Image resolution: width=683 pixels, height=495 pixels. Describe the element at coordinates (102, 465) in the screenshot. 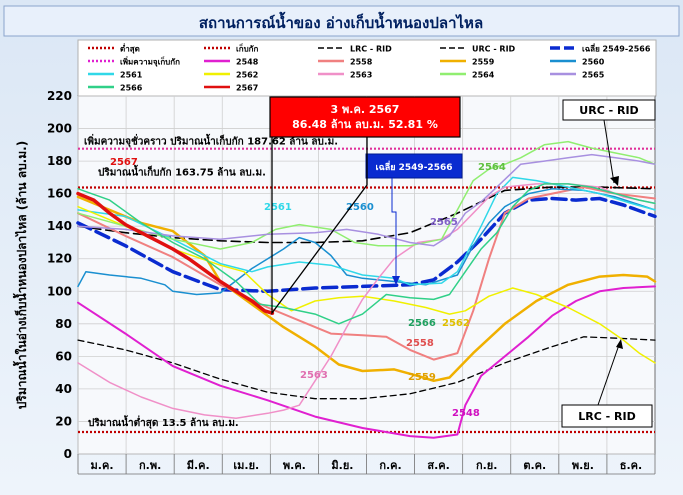

I see `x-tick-label: ม.ค.` at that location.